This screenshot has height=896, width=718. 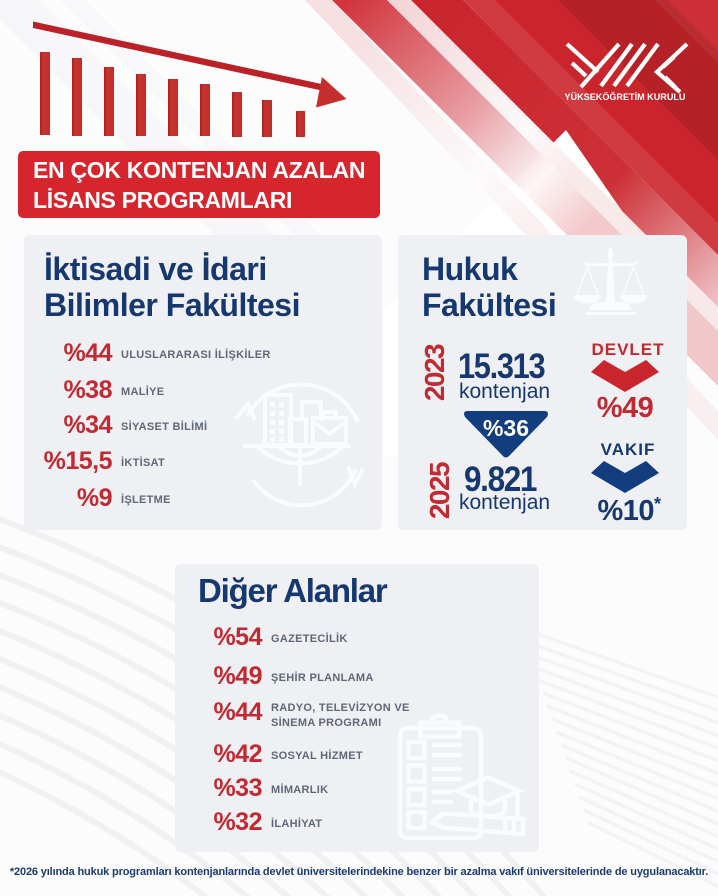 I want to click on svg-text: %36, so click(x=506, y=428).